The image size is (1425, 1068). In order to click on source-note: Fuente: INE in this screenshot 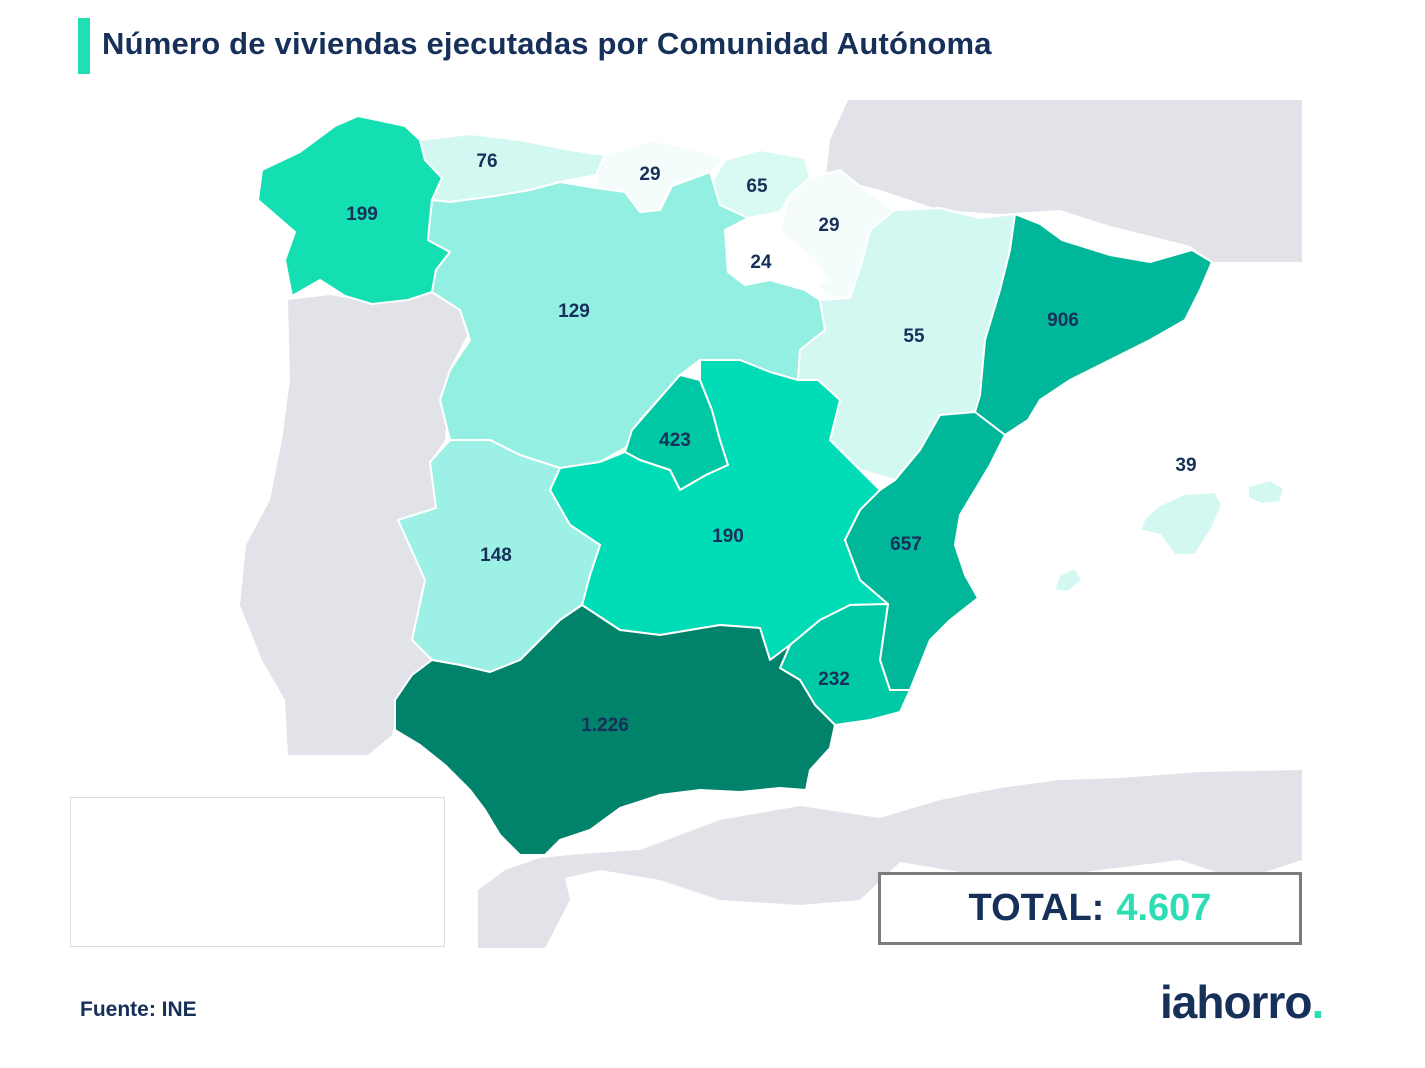, I will do `click(138, 1009)`.